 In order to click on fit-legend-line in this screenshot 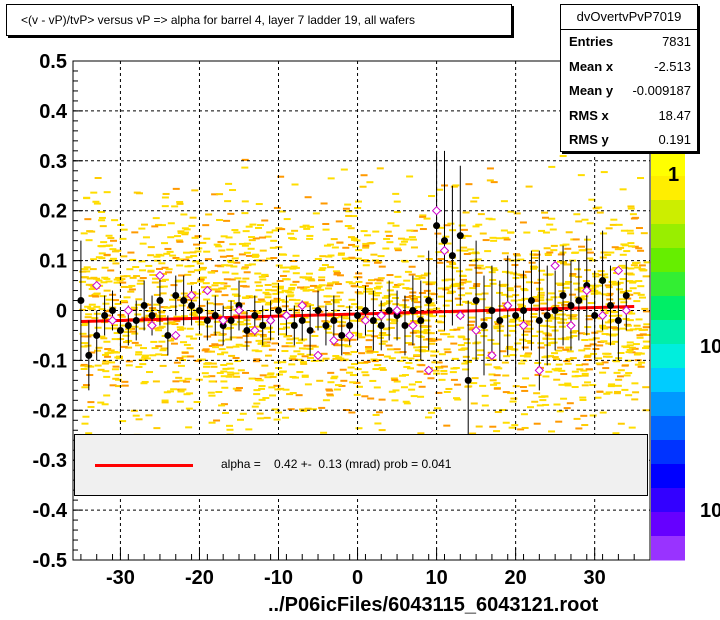, I will do `click(144, 465)`.